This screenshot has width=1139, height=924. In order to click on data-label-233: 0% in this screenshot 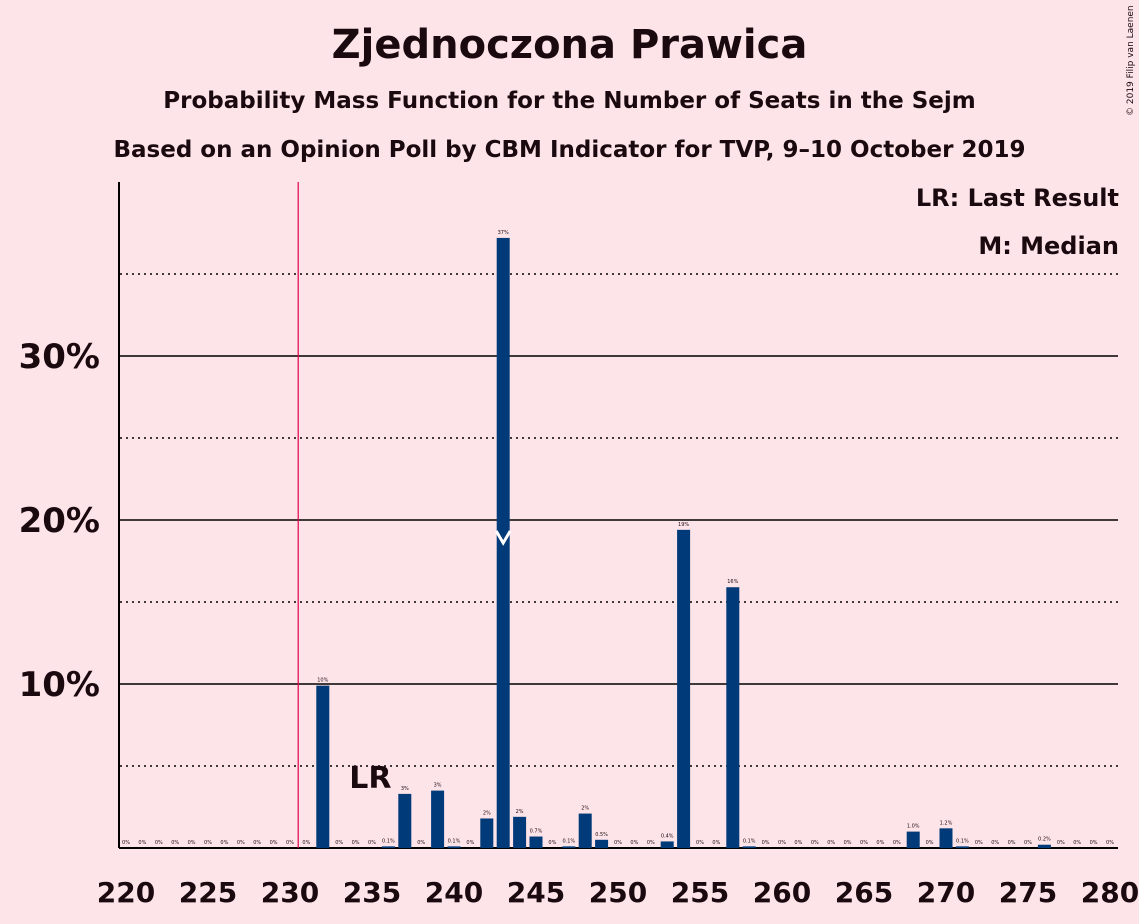, I will do `click(339, 843)`.